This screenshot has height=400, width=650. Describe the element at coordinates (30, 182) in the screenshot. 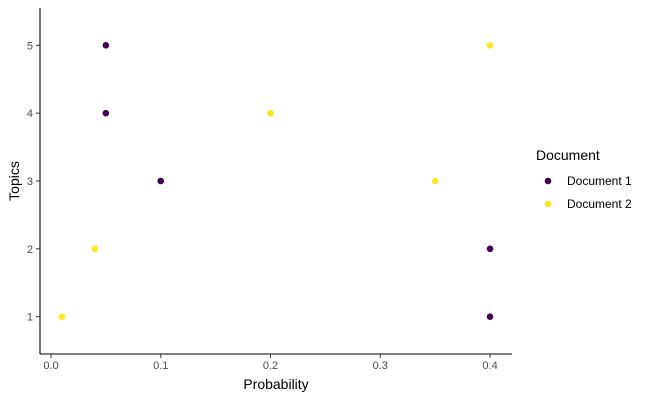

I see `y-tick-label: 3` at that location.